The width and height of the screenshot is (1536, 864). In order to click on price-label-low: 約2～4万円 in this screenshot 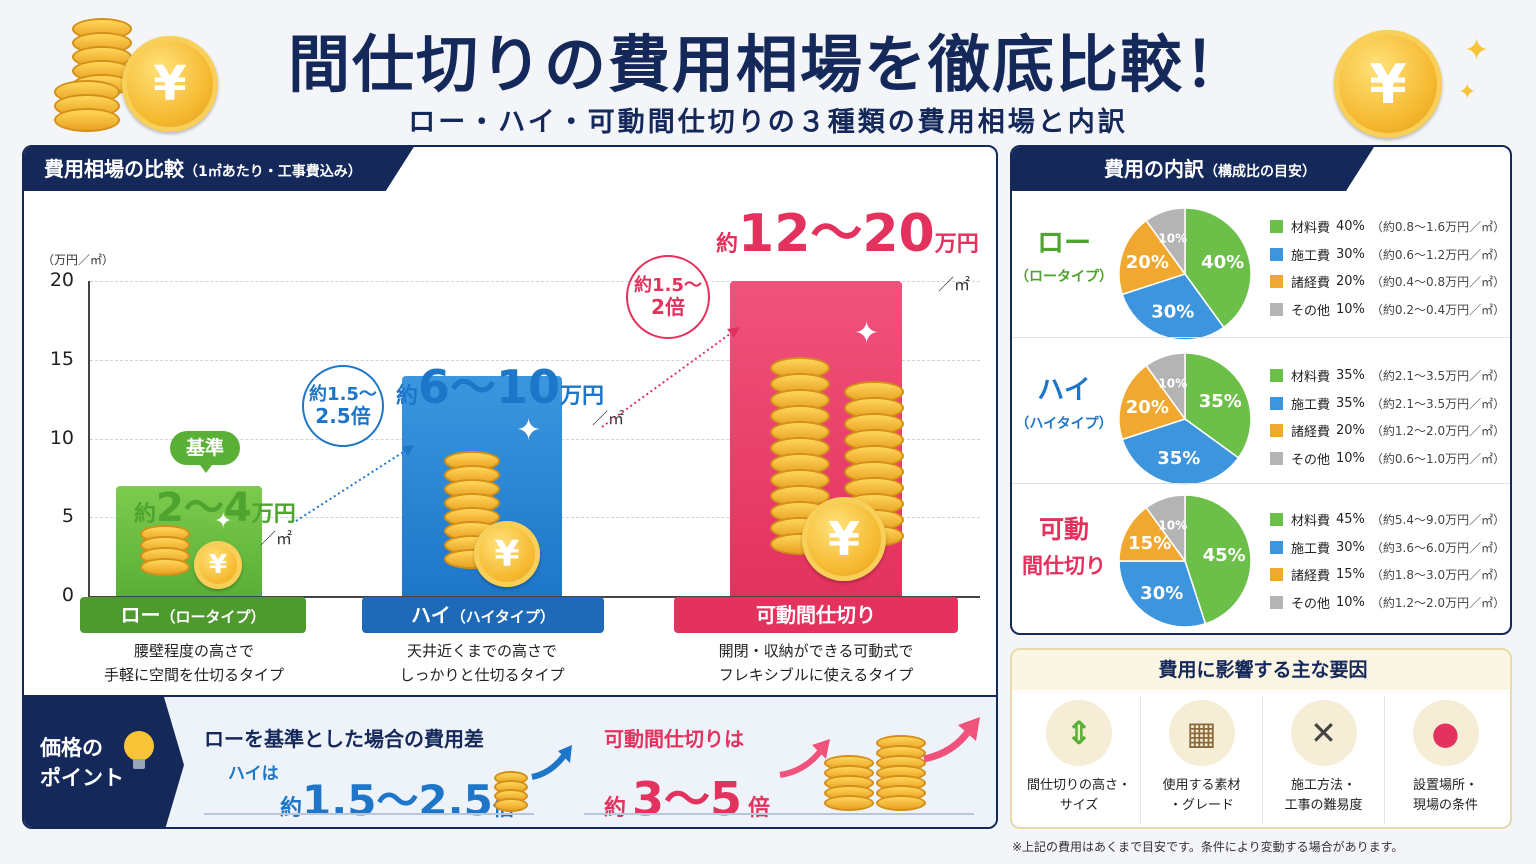, I will do `click(215, 508)`.